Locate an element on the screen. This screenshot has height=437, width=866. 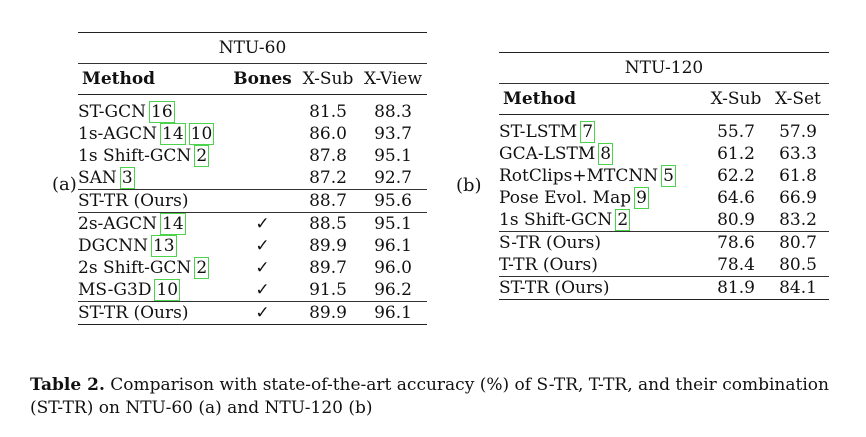
value-cell-1: 89.7 is located at coordinates (328, 267).